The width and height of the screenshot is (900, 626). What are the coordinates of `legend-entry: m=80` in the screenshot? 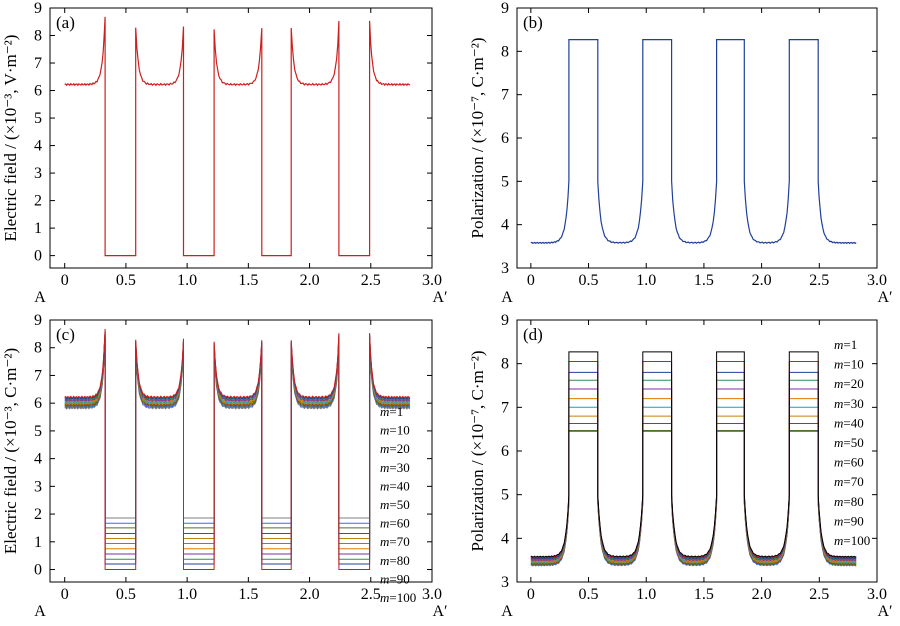 It's located at (849, 501).